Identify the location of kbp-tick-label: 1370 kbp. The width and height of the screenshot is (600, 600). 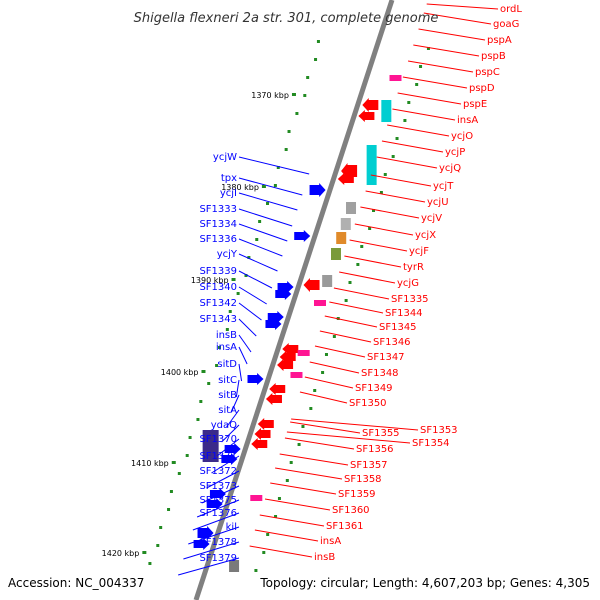
(270, 95).